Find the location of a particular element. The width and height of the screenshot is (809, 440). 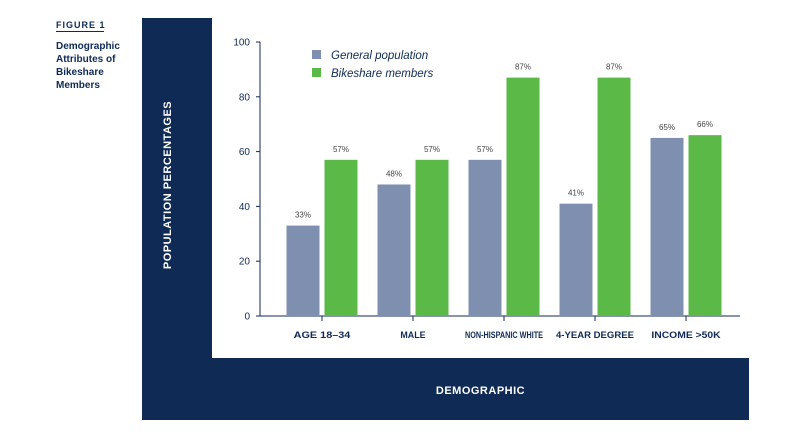

x-tick-label: 4-YEAR DEGREE is located at coordinates (595, 335).